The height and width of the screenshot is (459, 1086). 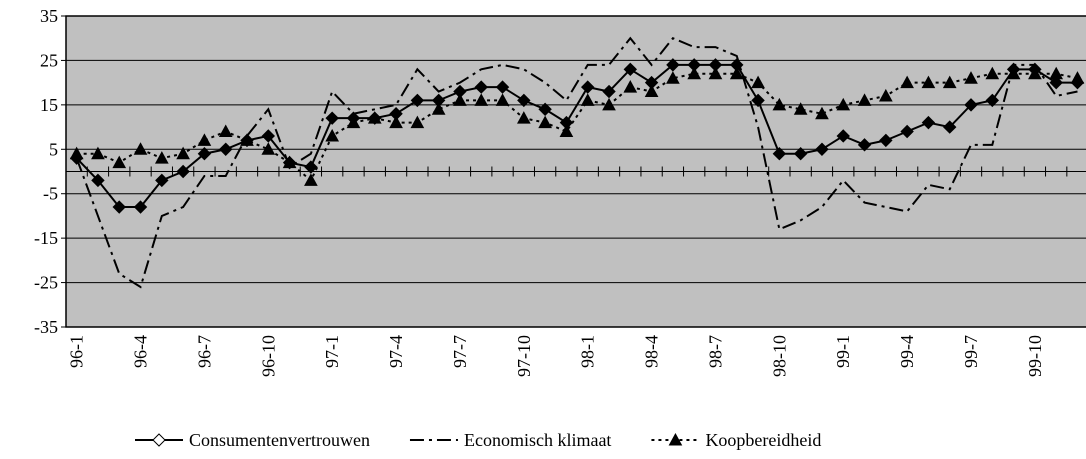 I want to click on y-tick-label: 15, so click(x=49, y=105).